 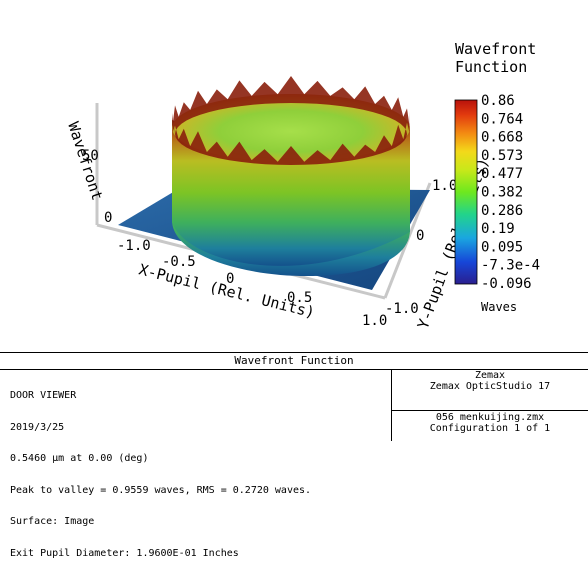 What do you see at coordinates (490, 386) in the screenshot?
I see `footer-product: Zemax OpticStudio 17` at bounding box center [490, 386].